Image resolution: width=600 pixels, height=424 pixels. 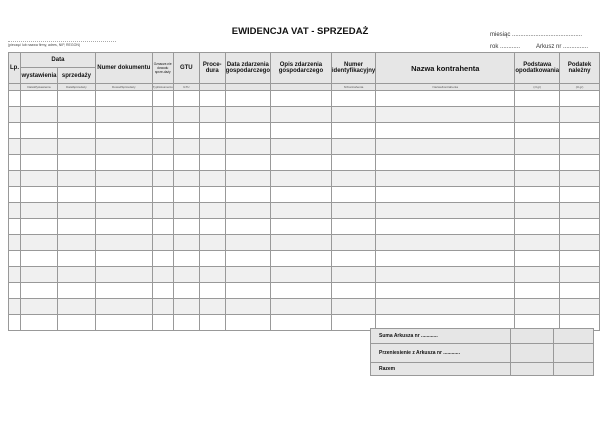 What do you see at coordinates (573, 353) in the screenshot?
I see `przeniesienie-podatek-cell` at bounding box center [573, 353].